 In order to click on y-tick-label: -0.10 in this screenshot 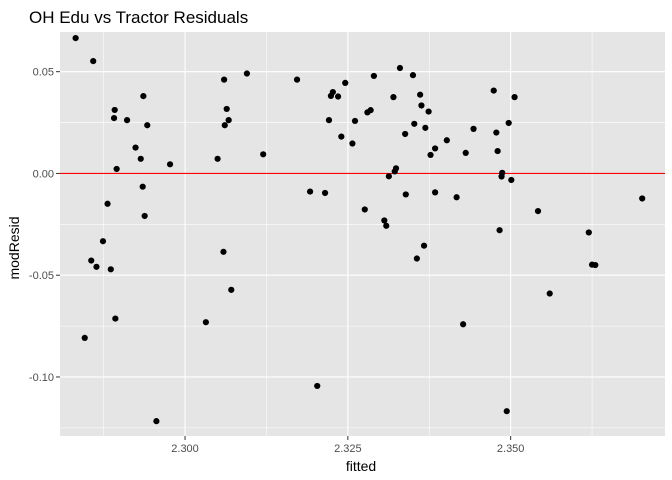, I will do `click(41, 378)`.